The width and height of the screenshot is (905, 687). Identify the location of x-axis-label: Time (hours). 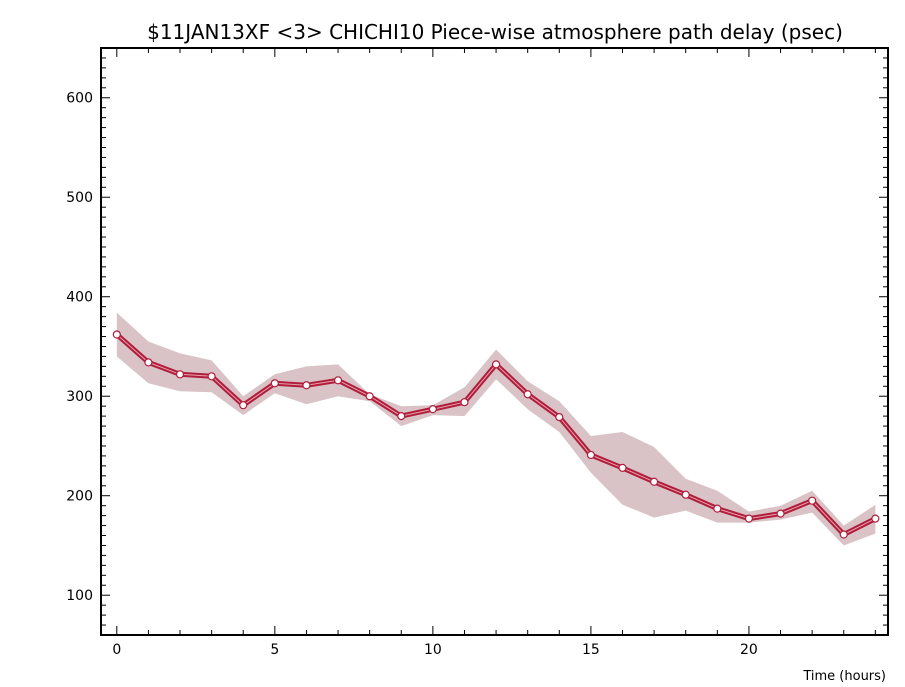
(844, 676).